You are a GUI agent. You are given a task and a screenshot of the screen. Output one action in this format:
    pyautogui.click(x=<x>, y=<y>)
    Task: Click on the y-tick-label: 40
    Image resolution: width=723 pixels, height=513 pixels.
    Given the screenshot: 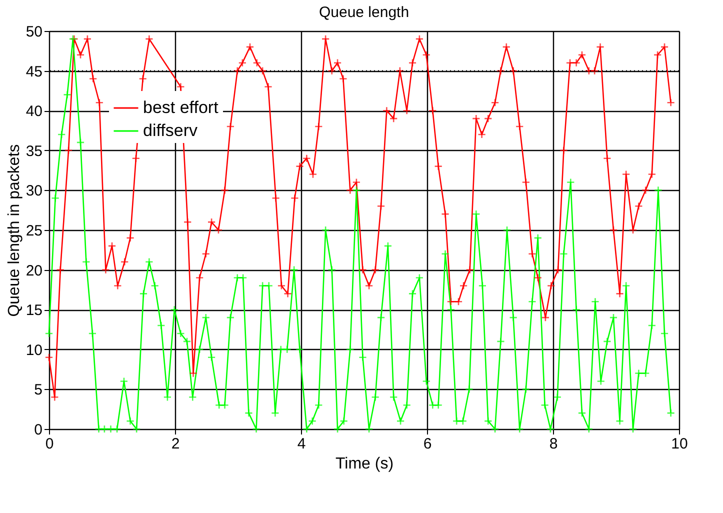 What is the action you would take?
    pyautogui.click(x=34, y=111)
    